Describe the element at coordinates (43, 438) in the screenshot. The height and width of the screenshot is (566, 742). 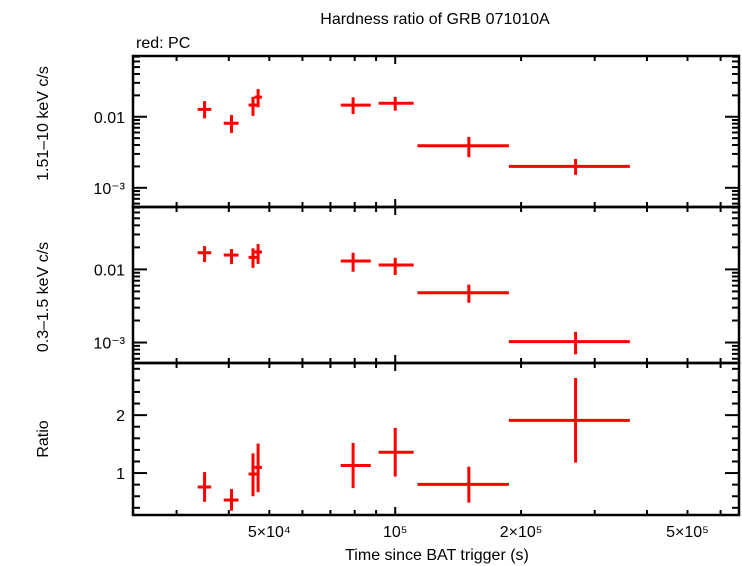
I see `y-axis-label-2: Ratio` at that location.